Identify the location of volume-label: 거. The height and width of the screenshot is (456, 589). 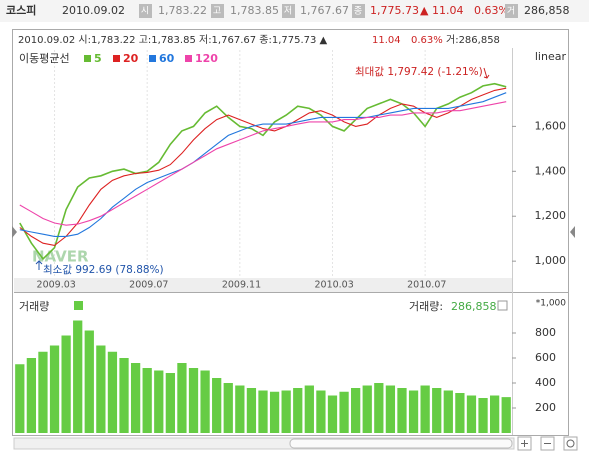
(511, 11).